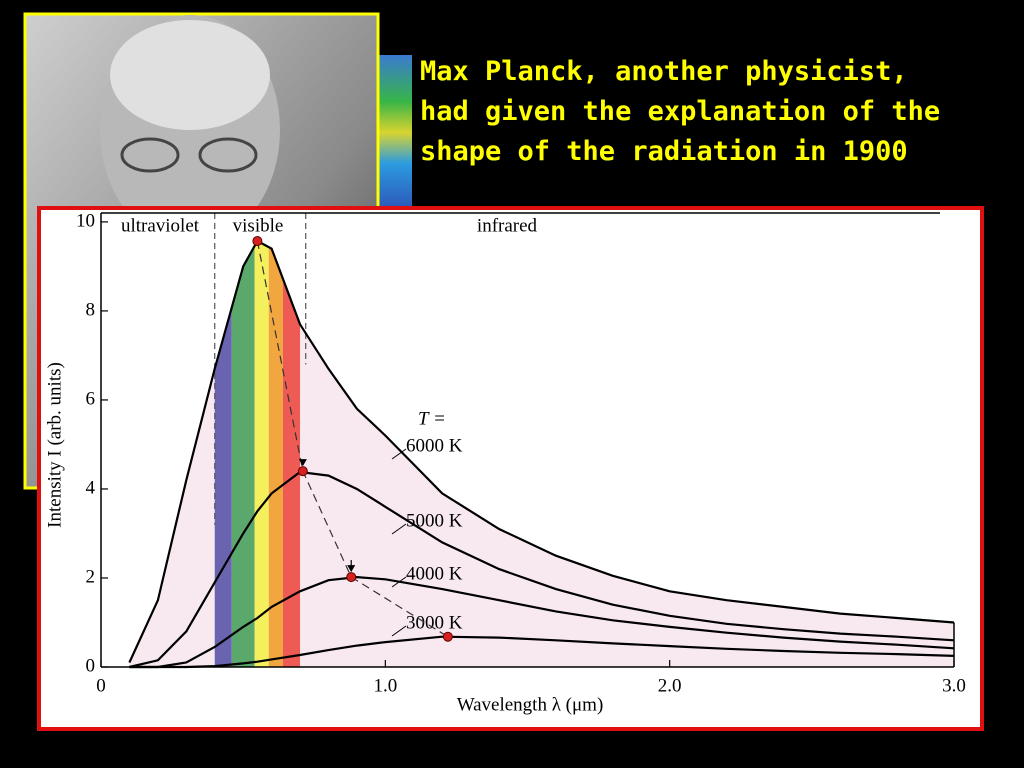 The height and width of the screenshot is (768, 1024). Describe the element at coordinates (91, 665) in the screenshot. I see `y-tick-label: 0` at that location.